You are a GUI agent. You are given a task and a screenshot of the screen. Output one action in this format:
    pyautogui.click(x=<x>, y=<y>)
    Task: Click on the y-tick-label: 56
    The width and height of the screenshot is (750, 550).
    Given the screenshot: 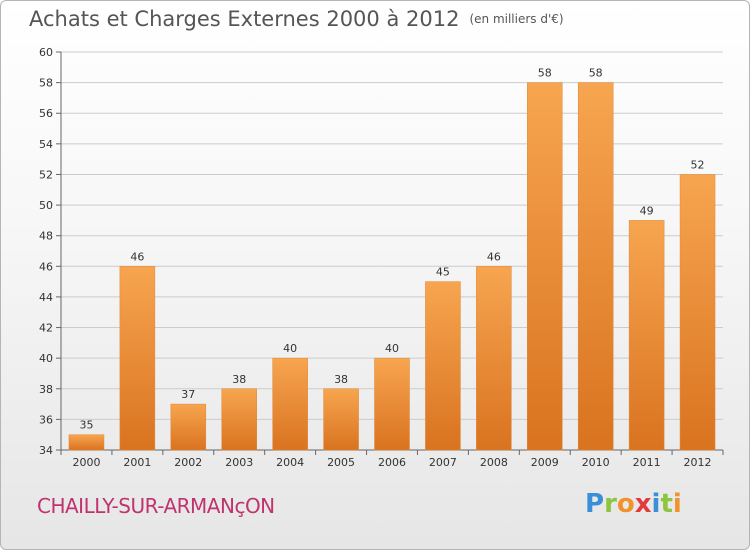 What is the action you would take?
    pyautogui.click(x=46, y=113)
    